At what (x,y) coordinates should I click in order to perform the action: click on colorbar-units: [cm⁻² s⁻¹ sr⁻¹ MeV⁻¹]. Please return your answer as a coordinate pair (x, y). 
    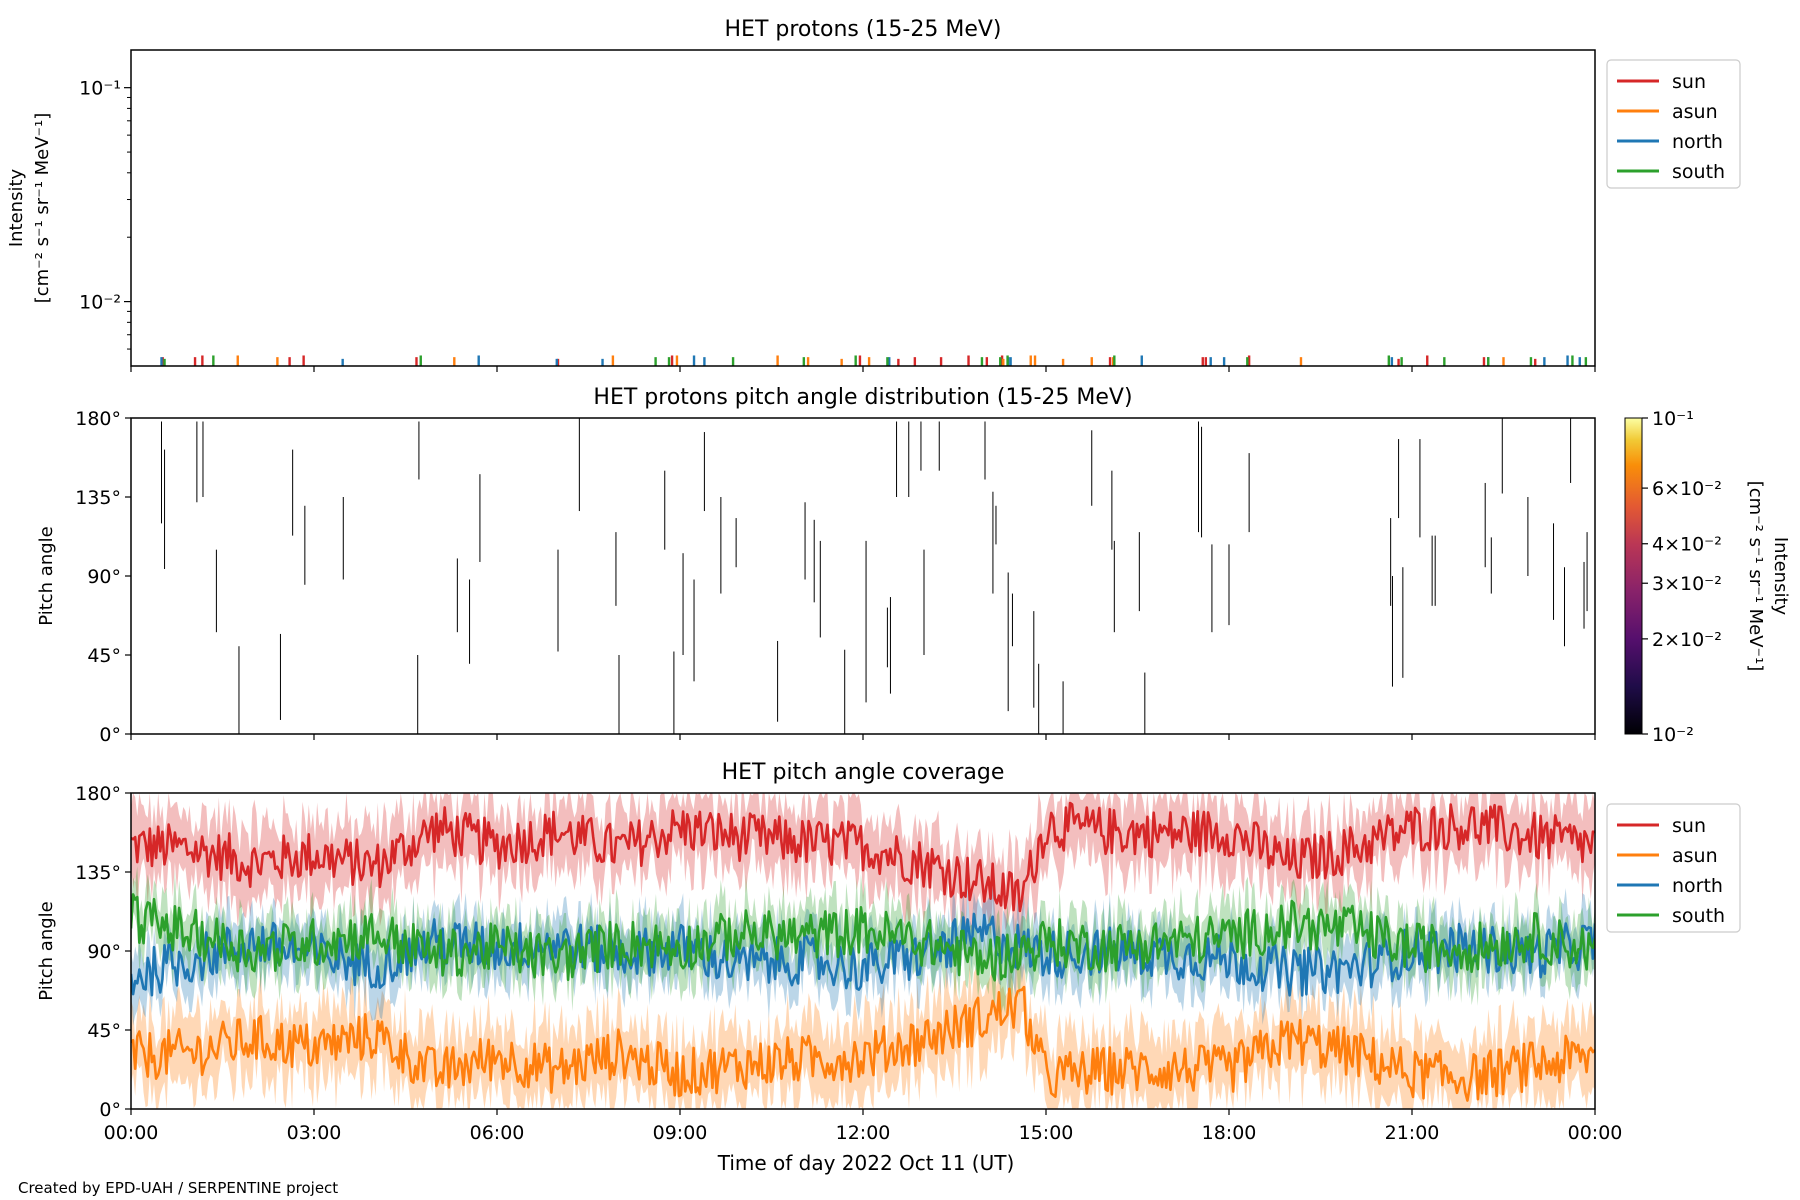
    Looking at the image, I should click on (1755, 576).